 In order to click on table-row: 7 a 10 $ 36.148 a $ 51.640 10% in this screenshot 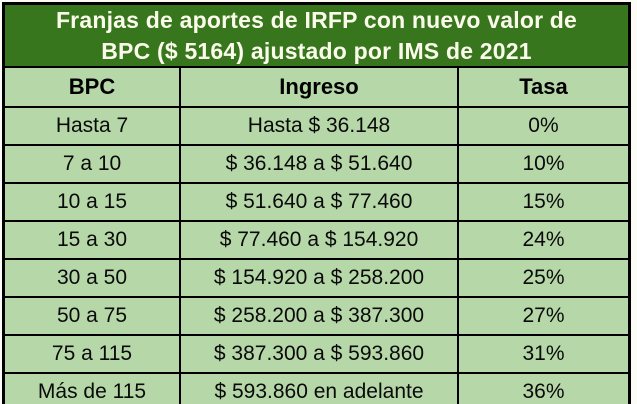, I will do `click(316, 164)`.